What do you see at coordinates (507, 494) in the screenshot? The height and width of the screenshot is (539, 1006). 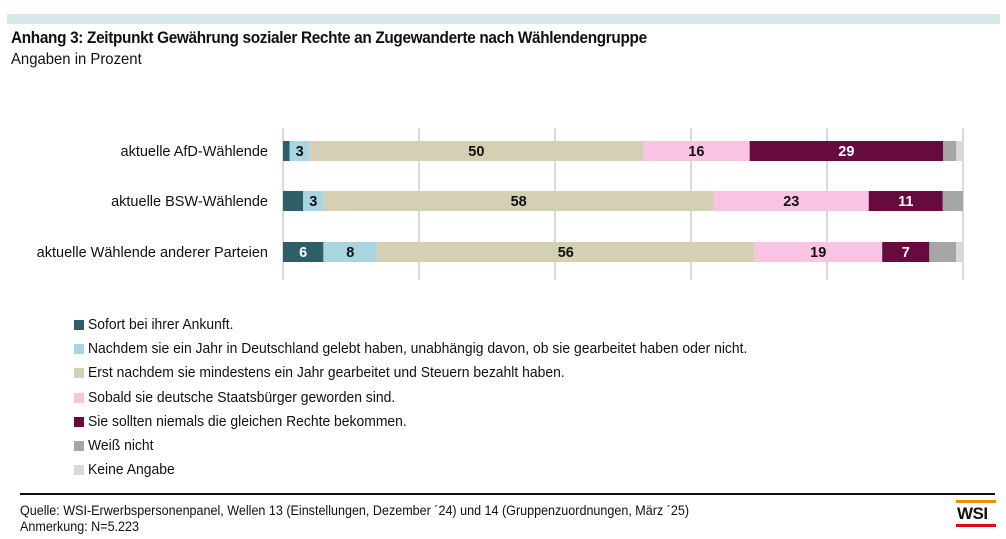 I see `footer-rule` at bounding box center [507, 494].